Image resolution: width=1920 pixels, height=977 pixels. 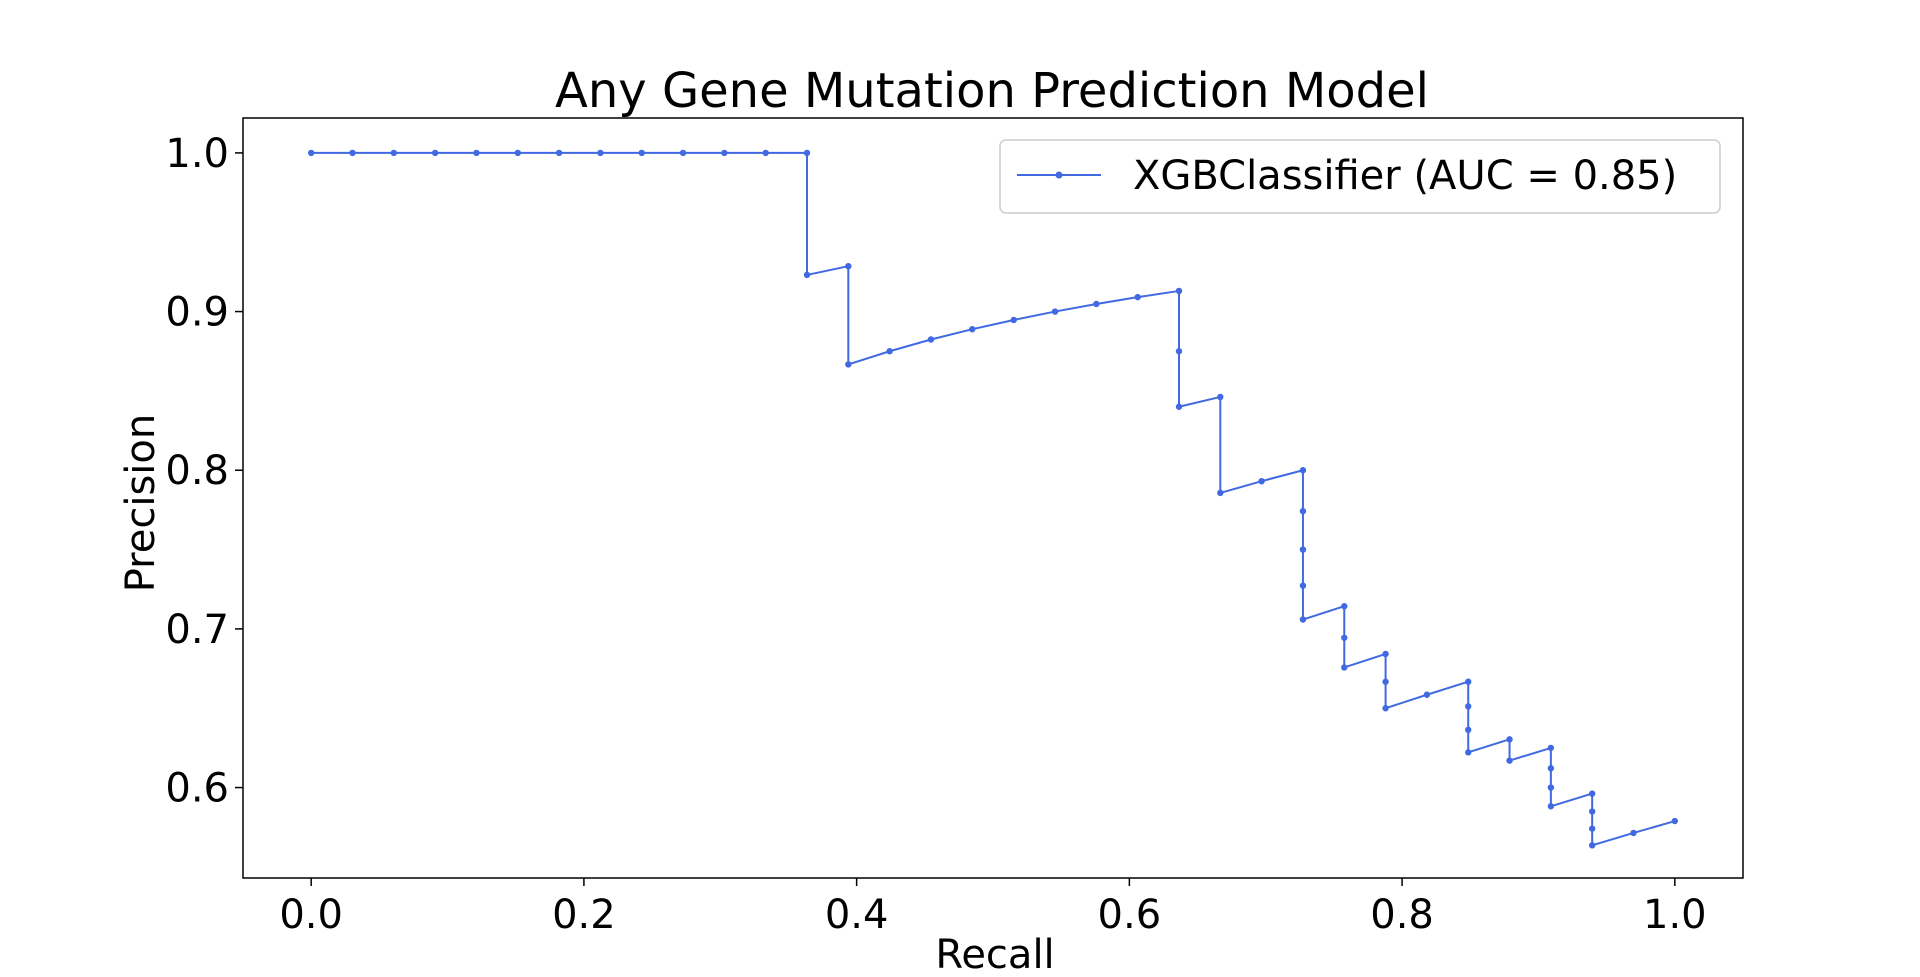 I want to click on x-tick-label: 0.6, so click(x=1130, y=915).